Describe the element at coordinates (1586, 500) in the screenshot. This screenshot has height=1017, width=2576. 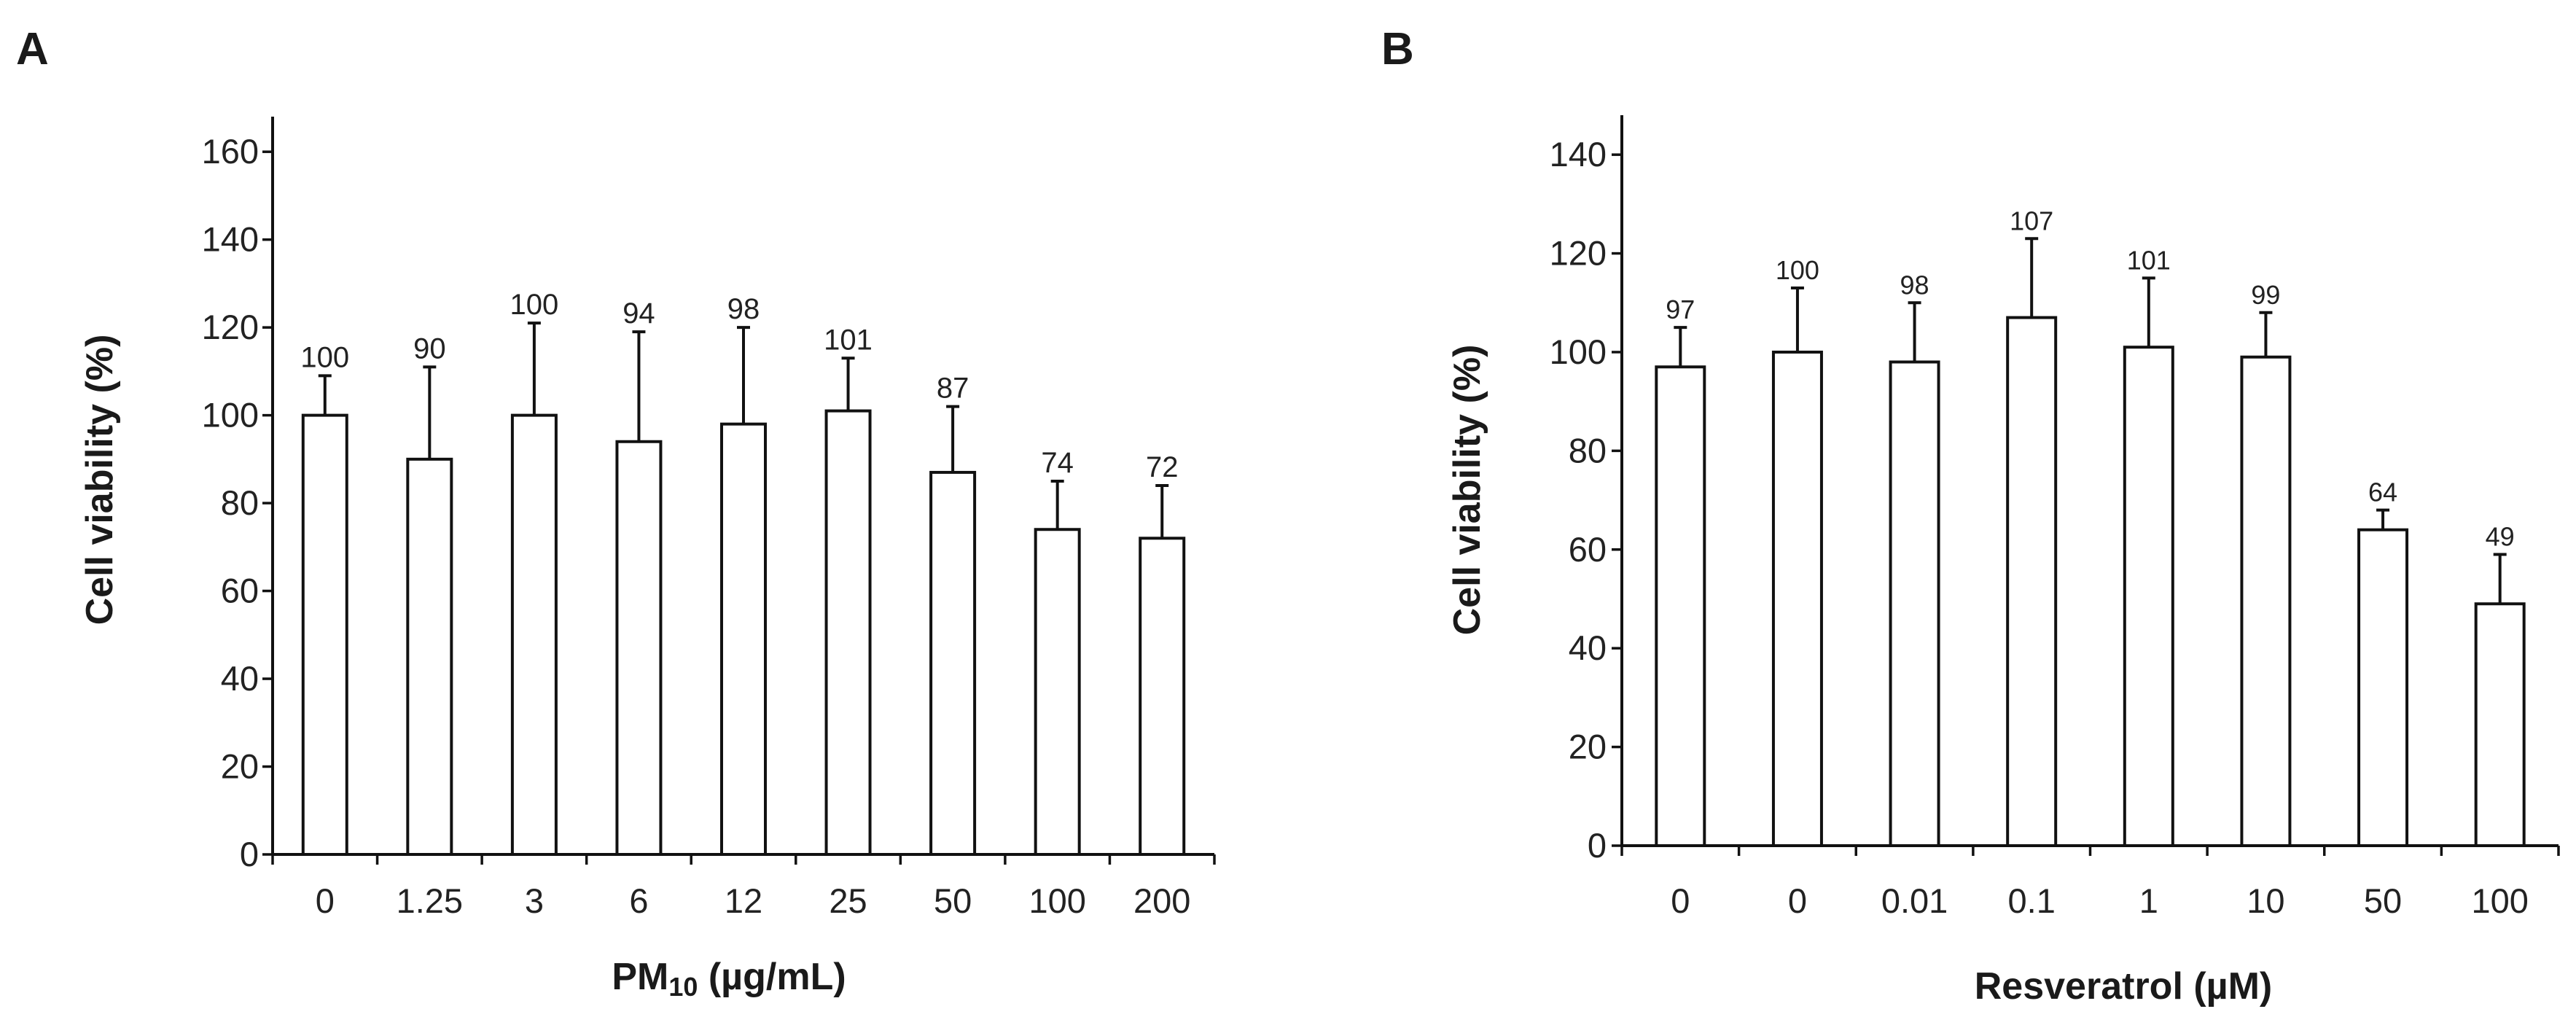
I see `panel-b-y-ticks: 0 20 40 60 80 100 120 140` at that location.